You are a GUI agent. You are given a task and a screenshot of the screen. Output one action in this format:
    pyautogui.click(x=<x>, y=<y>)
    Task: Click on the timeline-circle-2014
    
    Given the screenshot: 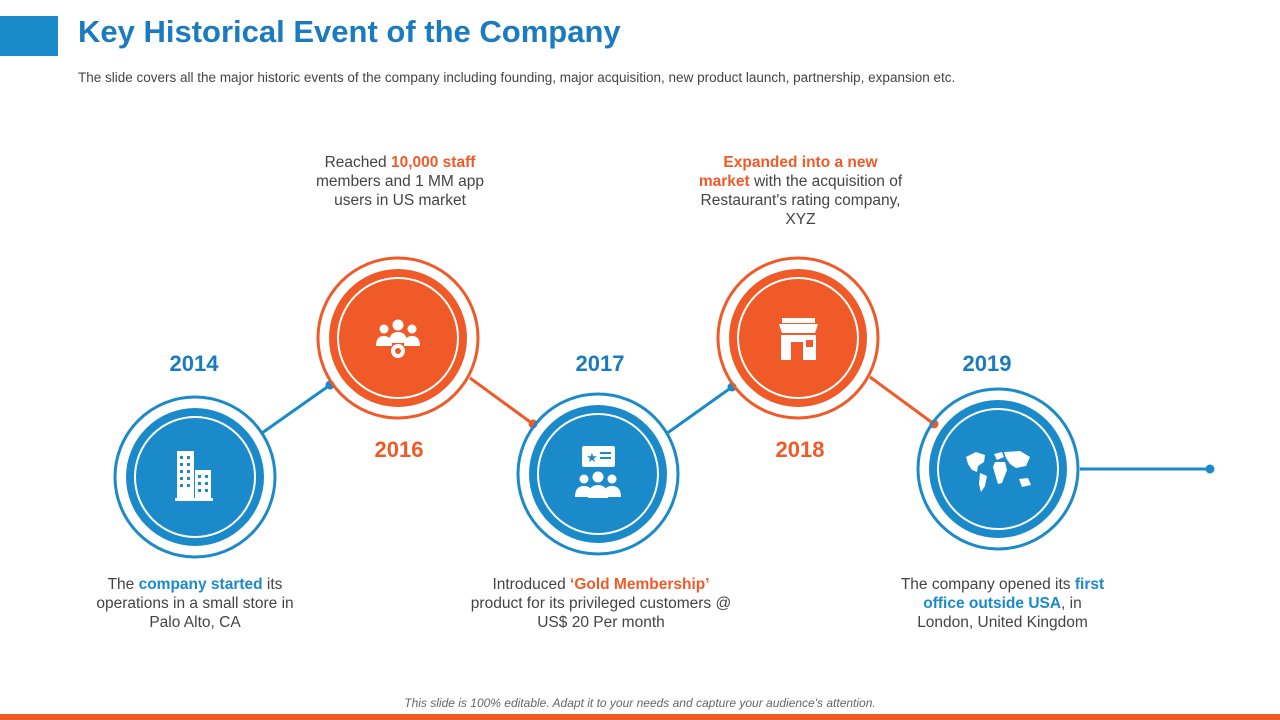 What is the action you would take?
    pyautogui.click(x=195, y=477)
    